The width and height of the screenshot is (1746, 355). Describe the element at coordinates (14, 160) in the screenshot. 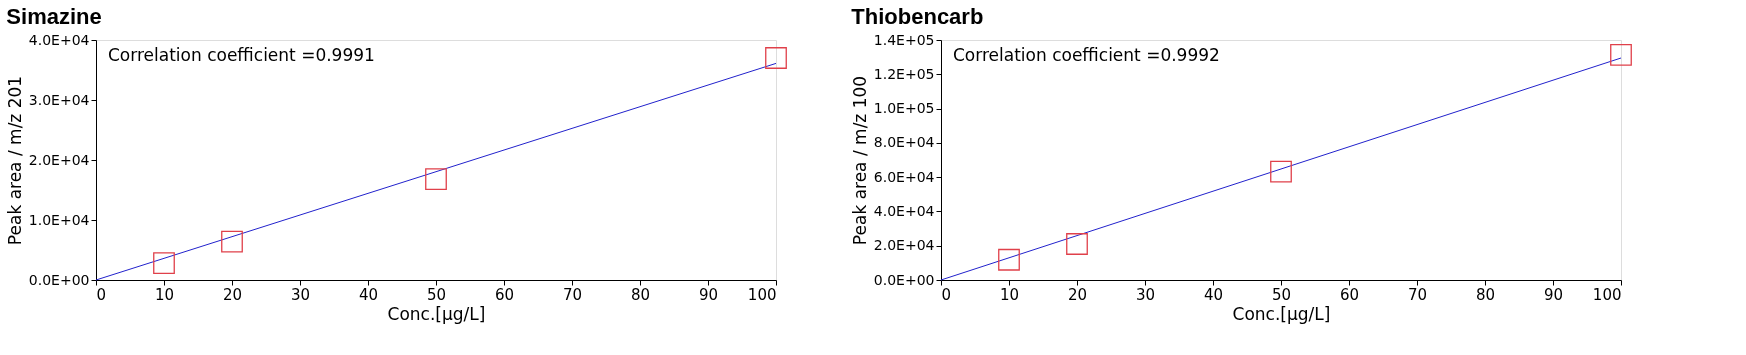

I see `y-axis-title: Peak area / m/z 201` at that location.